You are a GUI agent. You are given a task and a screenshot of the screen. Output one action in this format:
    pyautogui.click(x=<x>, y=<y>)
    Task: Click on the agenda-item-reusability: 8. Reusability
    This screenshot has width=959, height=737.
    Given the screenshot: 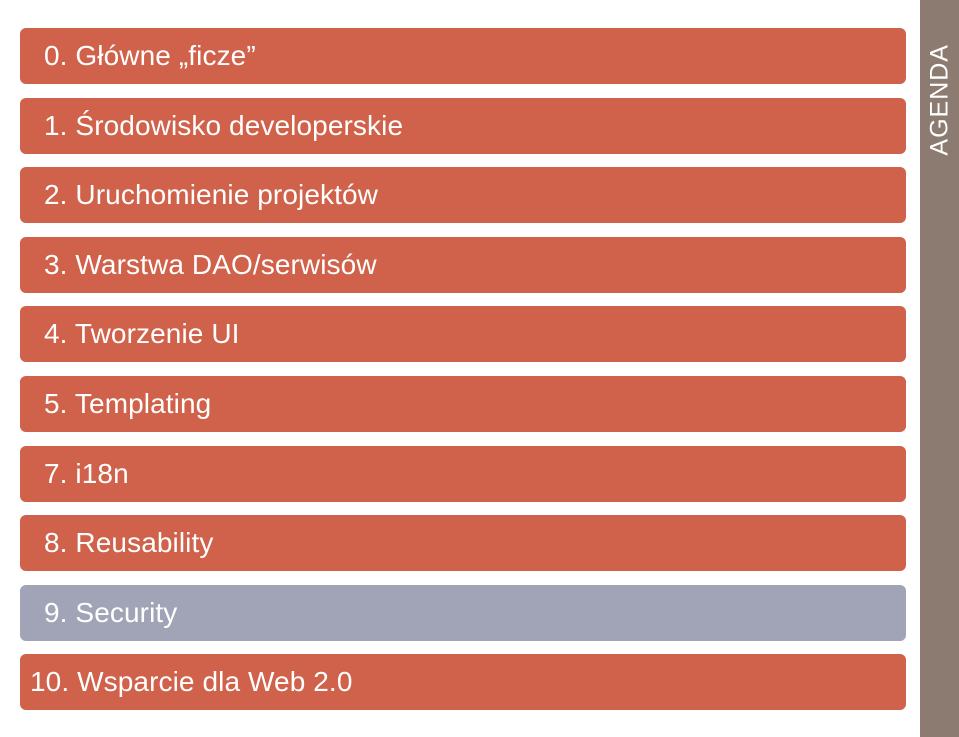 What is the action you would take?
    pyautogui.click(x=463, y=543)
    